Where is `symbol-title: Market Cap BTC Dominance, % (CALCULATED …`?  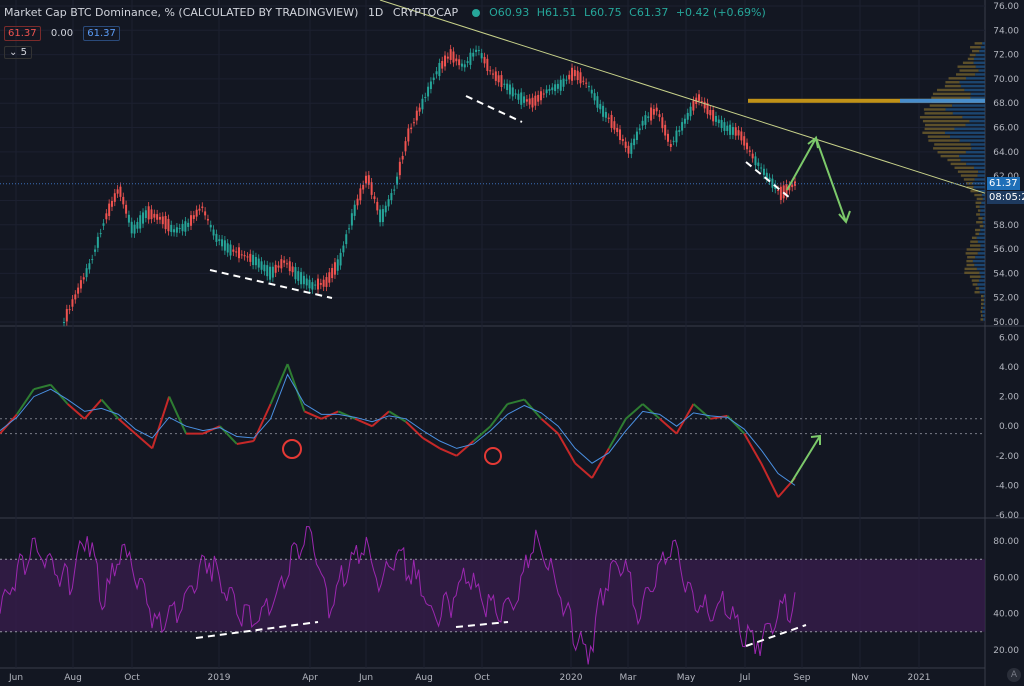
symbol-title: Market Cap BTC Dominance, % (CALCULATED … is located at coordinates (181, 12).